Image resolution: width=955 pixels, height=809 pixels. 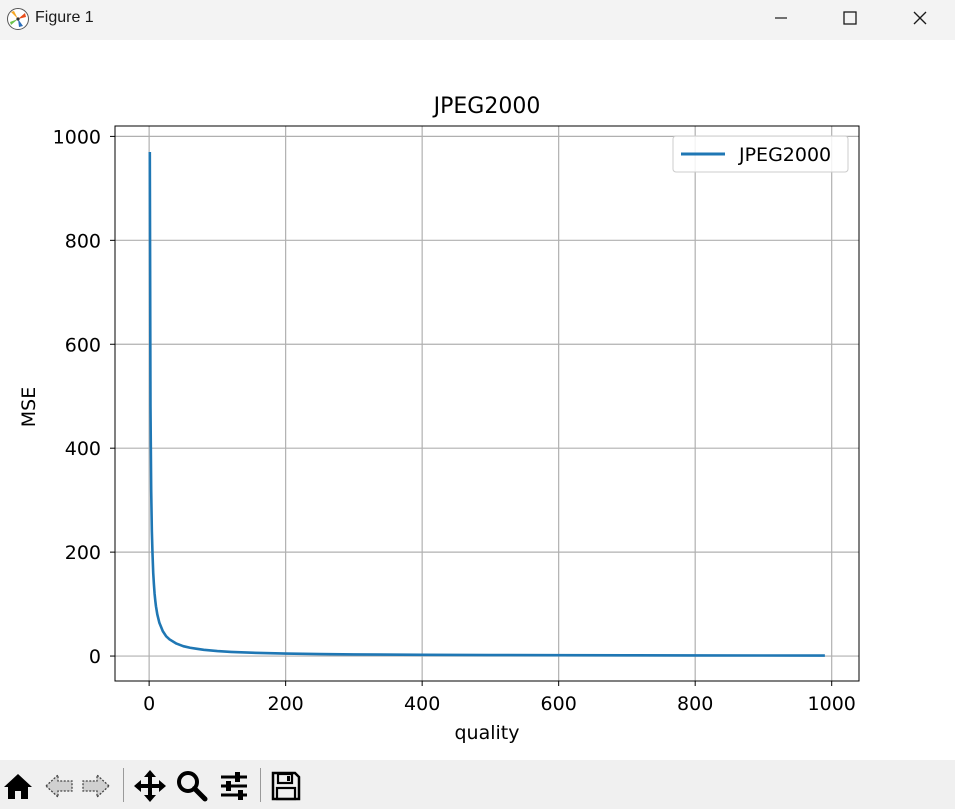 I want to click on zoom-button, so click(x=192, y=786).